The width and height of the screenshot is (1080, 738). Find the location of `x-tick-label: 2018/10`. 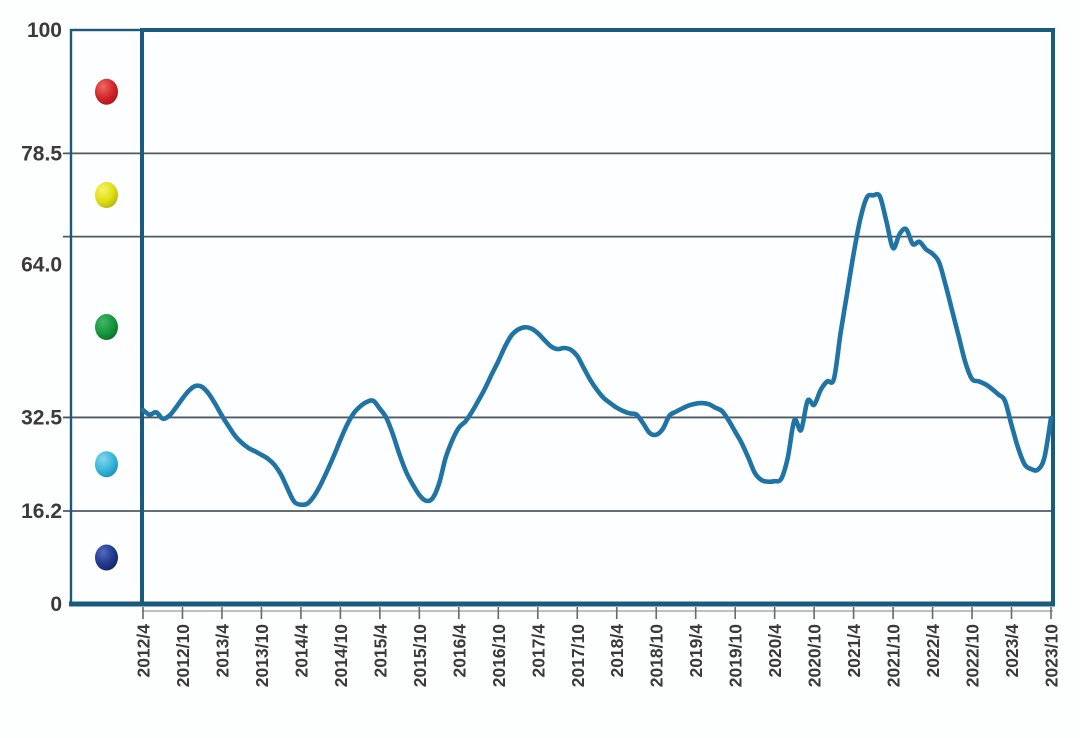

x-tick-label: 2018/10 is located at coordinates (657, 656).